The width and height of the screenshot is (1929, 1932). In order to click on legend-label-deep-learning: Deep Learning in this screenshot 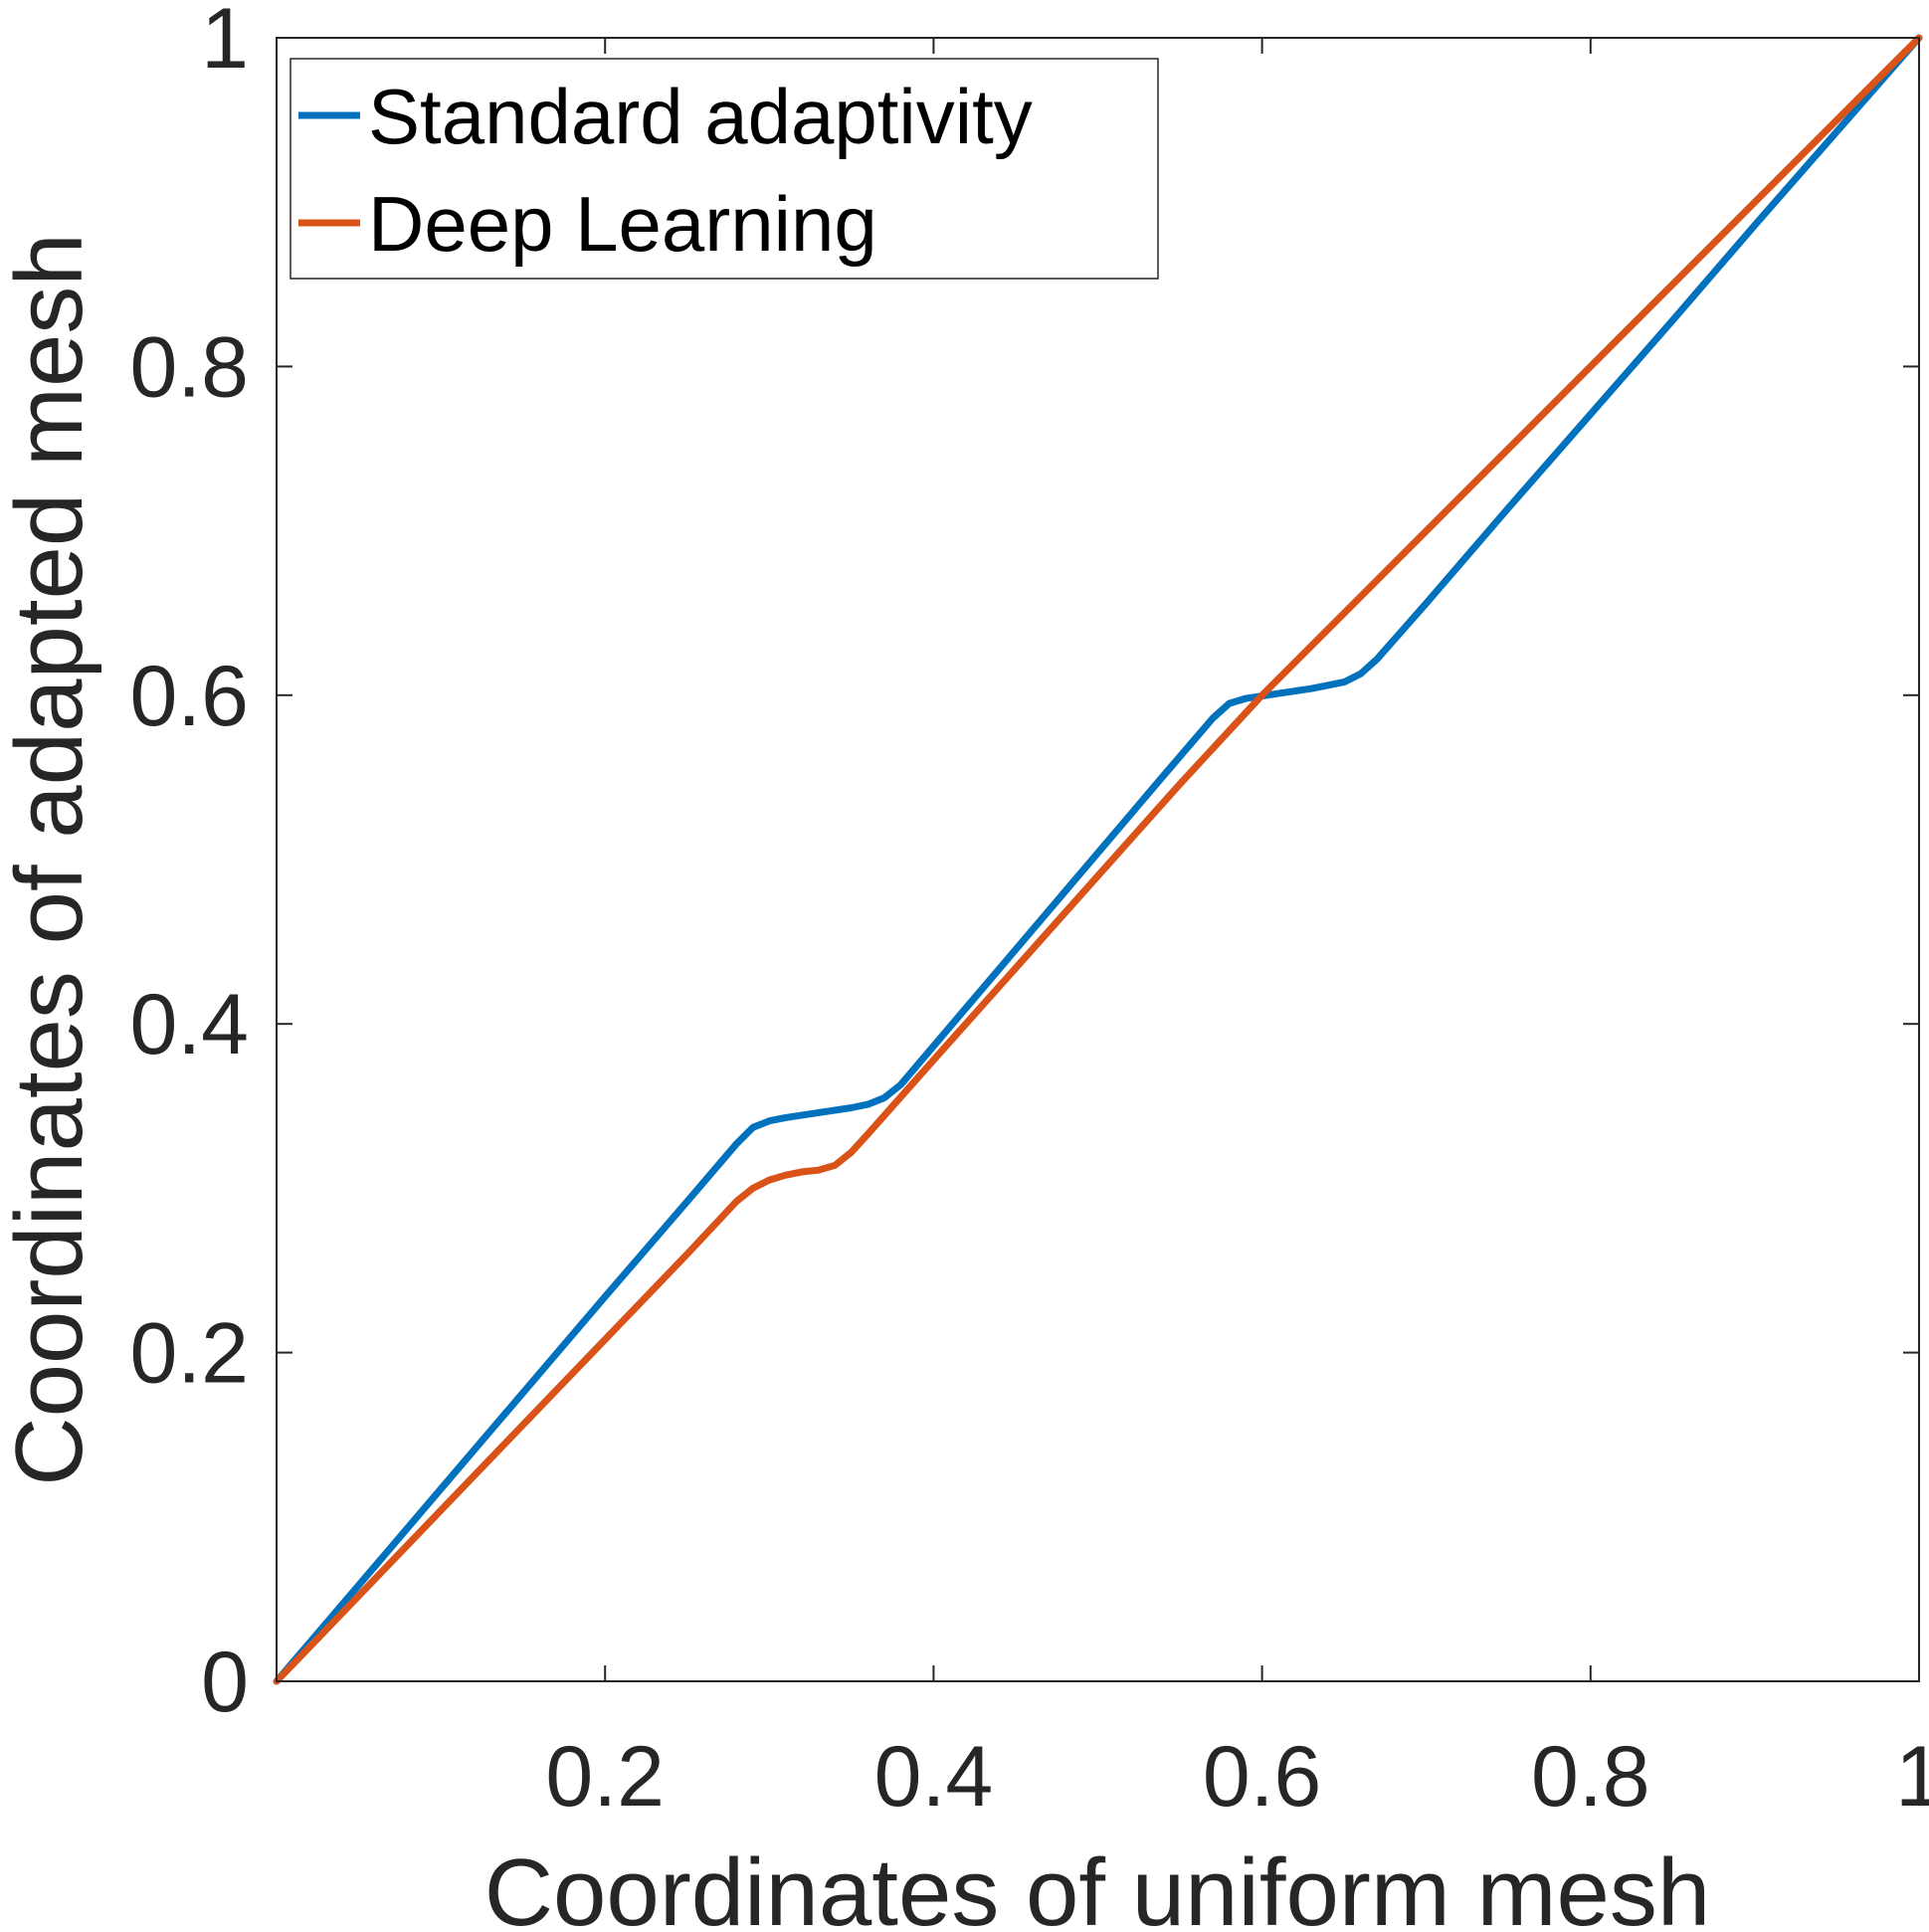, I will do `click(623, 224)`.